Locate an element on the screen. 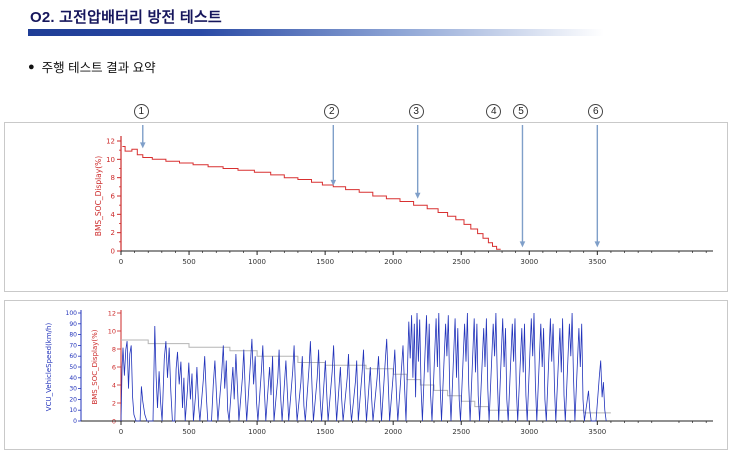  page-title: O2. 고전압배터리 방전 테스트 is located at coordinates (126, 17).